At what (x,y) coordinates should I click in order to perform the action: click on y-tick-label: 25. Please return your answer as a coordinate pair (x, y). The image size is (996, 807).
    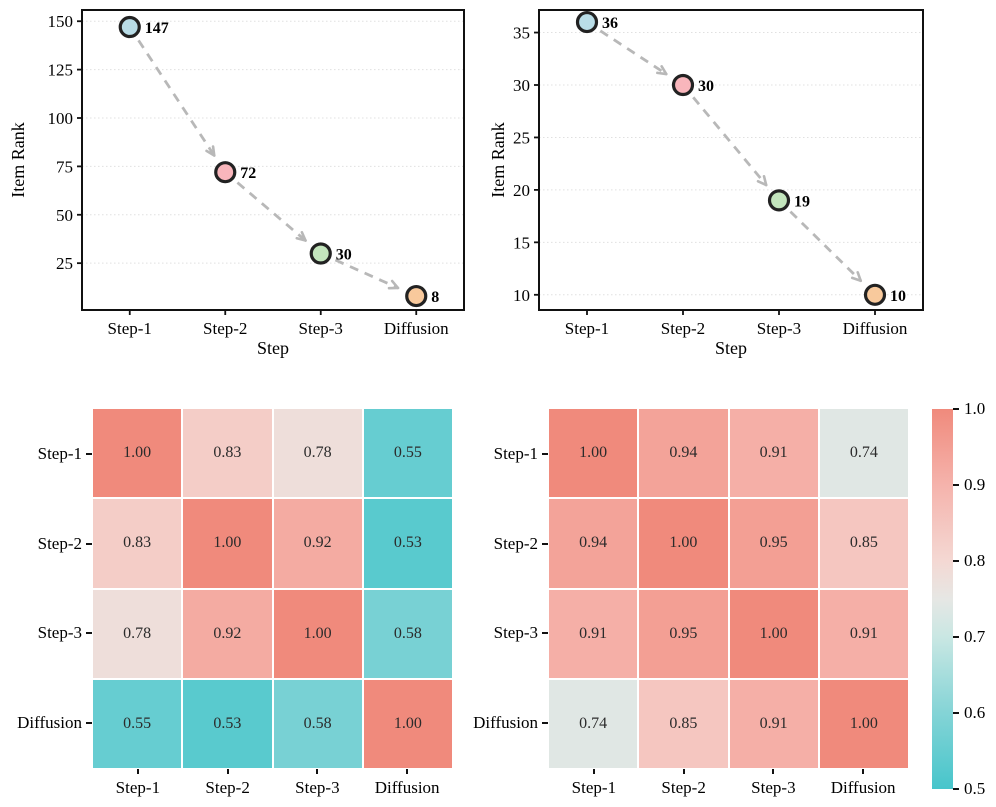
    Looking at the image, I should click on (64, 263).